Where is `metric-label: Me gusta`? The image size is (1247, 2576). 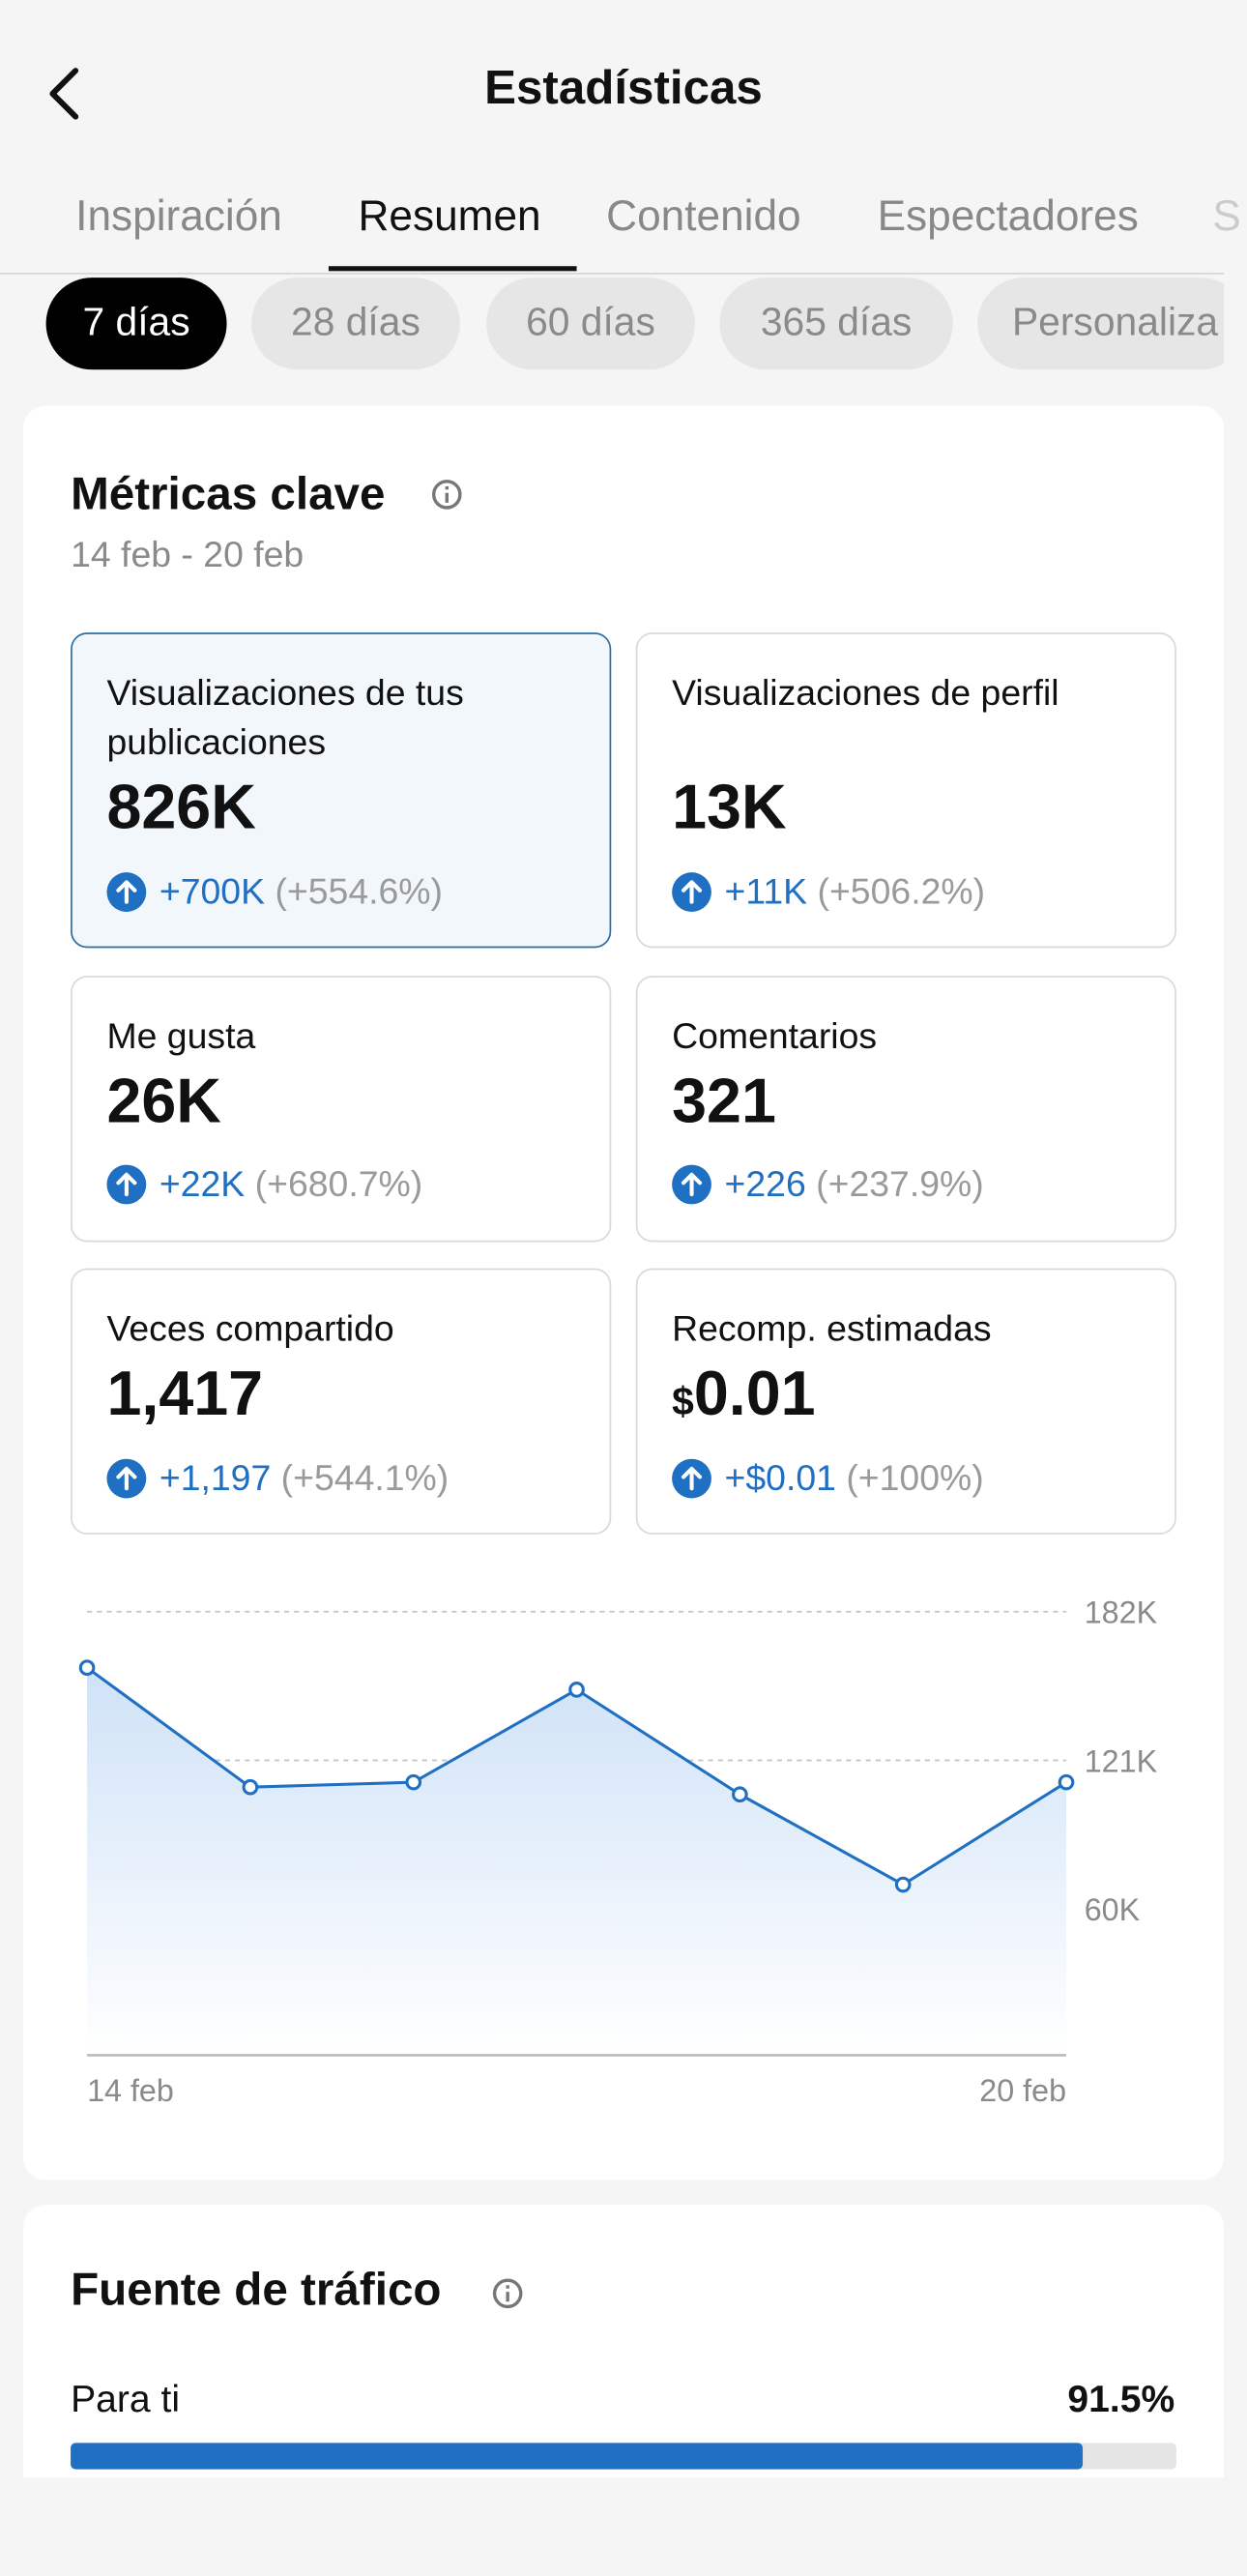
metric-label: Me gusta is located at coordinates (181, 1035).